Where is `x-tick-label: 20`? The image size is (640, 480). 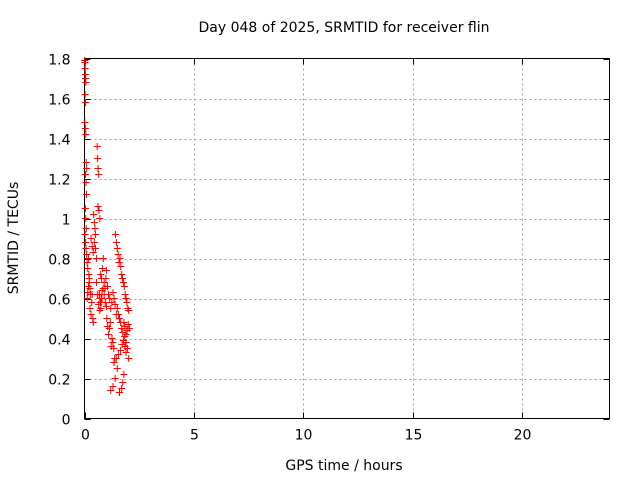
x-tick-label: 20 is located at coordinates (523, 436).